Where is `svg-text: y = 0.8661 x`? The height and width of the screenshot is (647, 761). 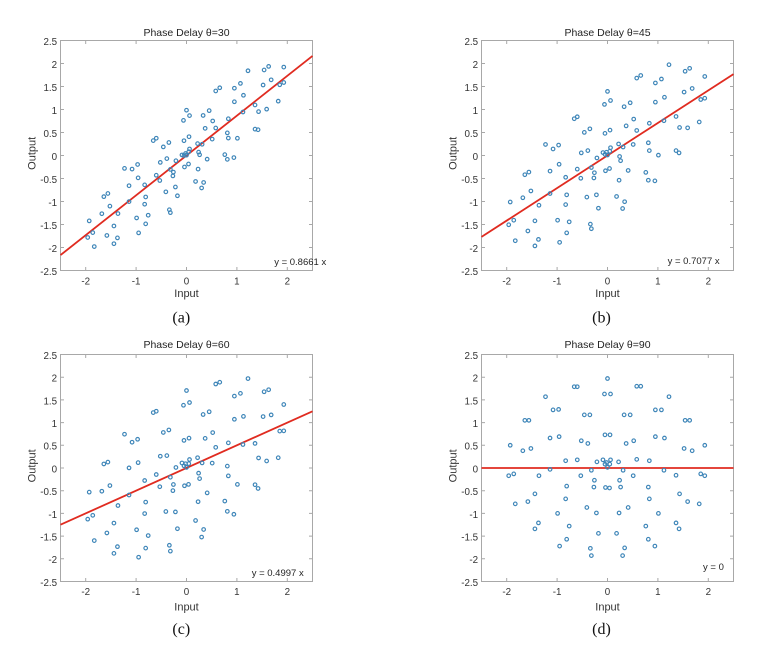 svg-text: y = 0.8661 x is located at coordinates (300, 262).